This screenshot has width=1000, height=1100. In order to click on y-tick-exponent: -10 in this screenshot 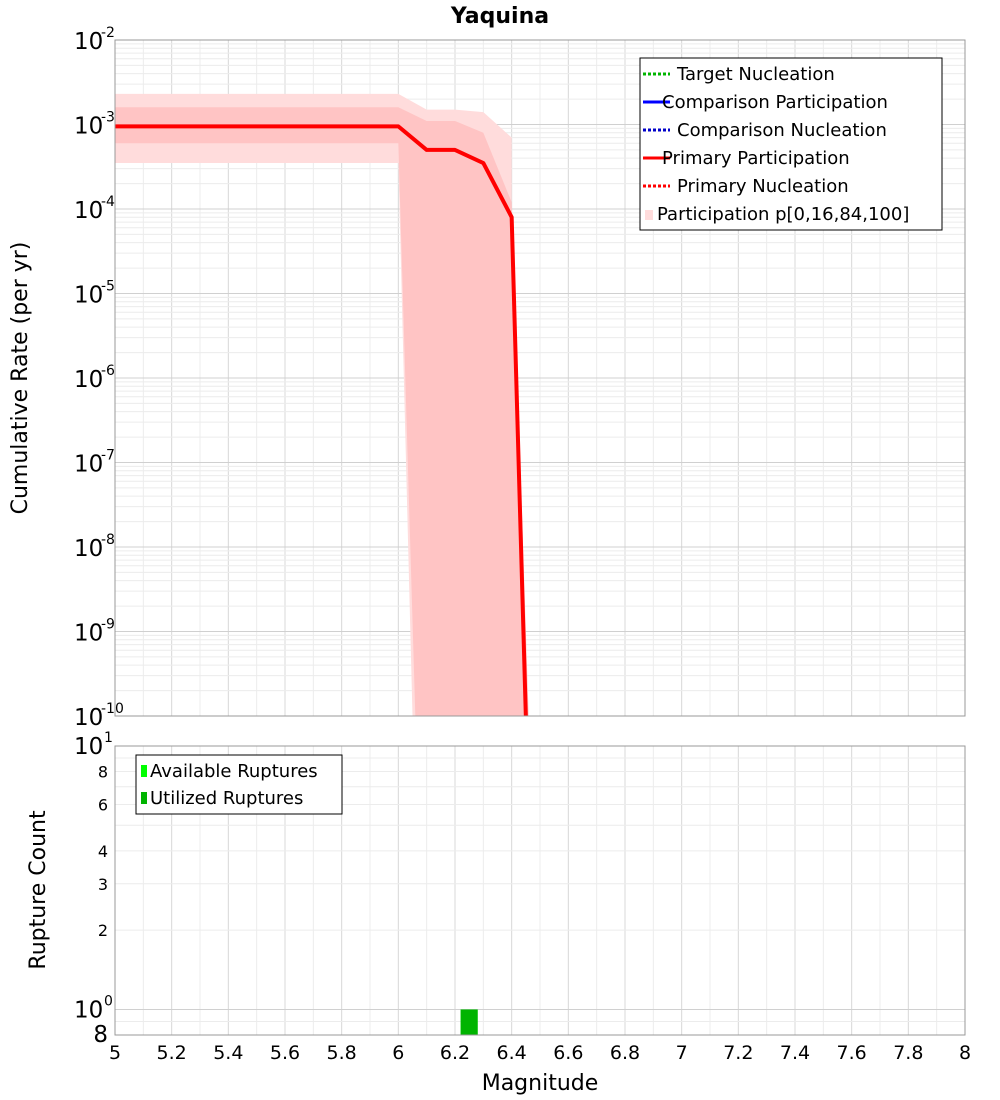, I will do `click(112, 709)`.